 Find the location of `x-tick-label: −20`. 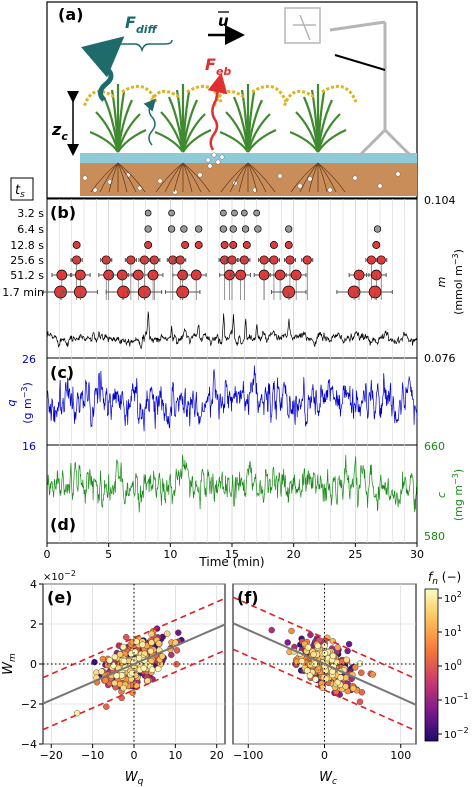

x-tick-label: −20 is located at coordinates (51, 755).